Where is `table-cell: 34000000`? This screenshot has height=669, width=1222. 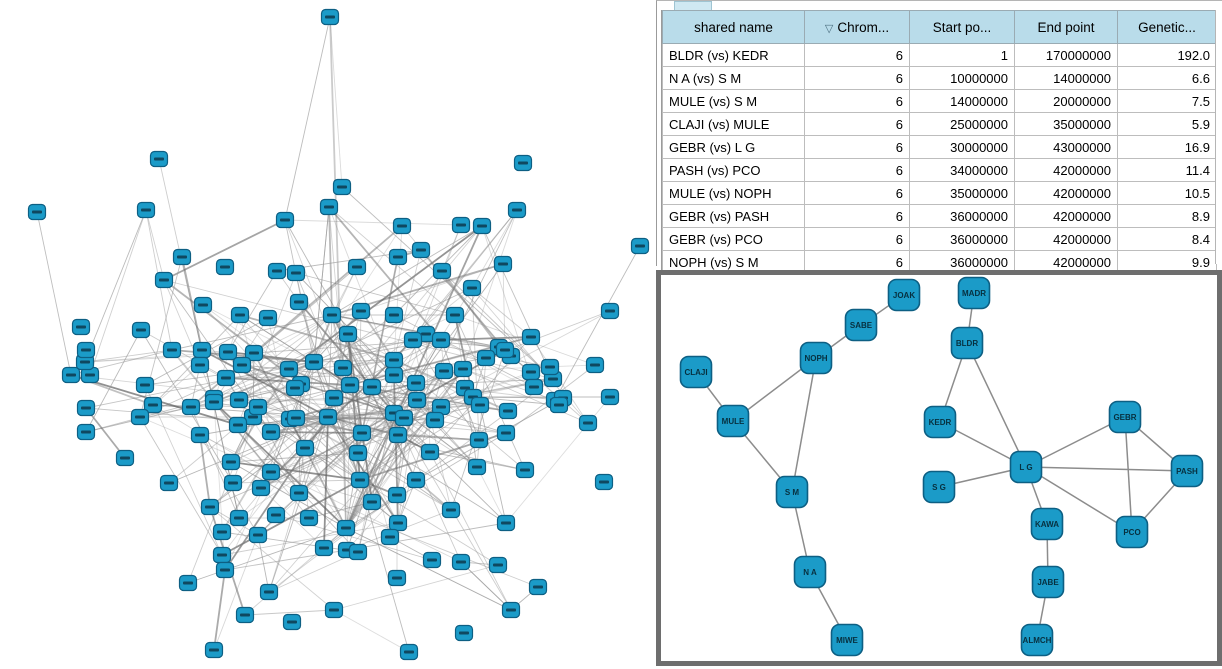
table-cell: 34000000 is located at coordinates (962, 170).